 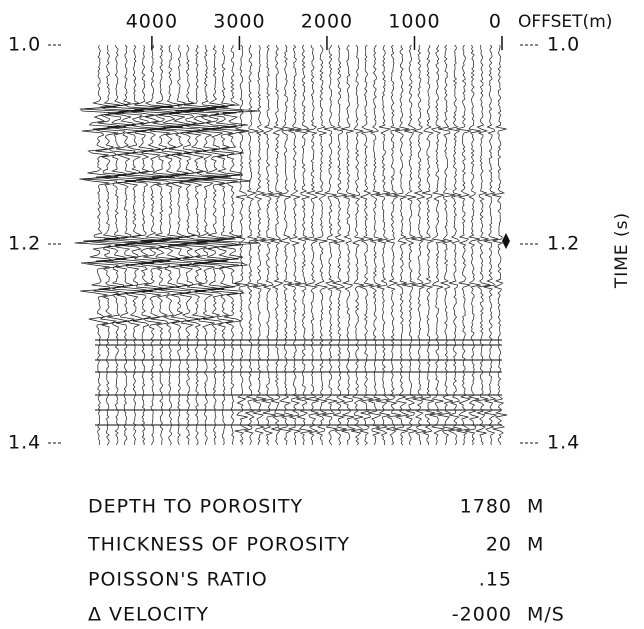 What do you see at coordinates (239, 22) in the screenshot?
I see `x-tick-label: 3000` at bounding box center [239, 22].